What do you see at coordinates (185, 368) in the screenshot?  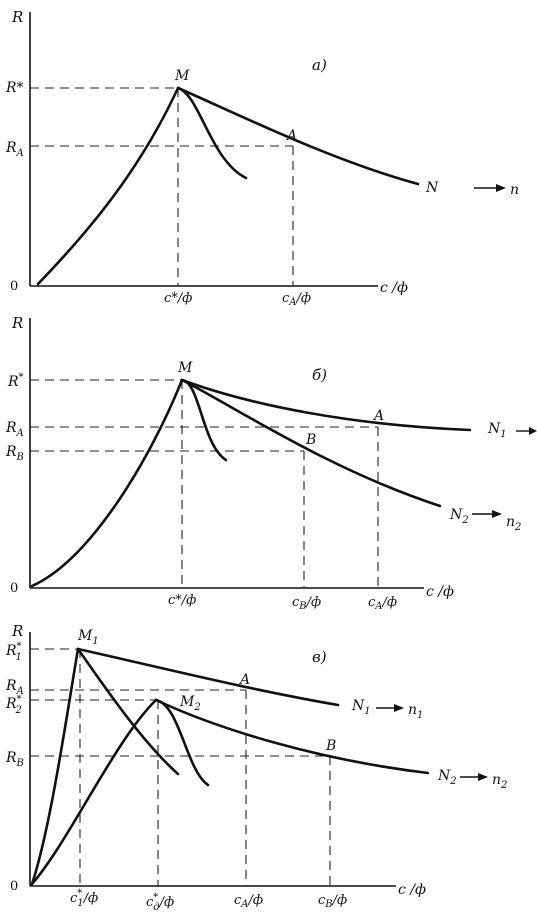 I see `panel-b-point-m: M` at bounding box center [185, 368].